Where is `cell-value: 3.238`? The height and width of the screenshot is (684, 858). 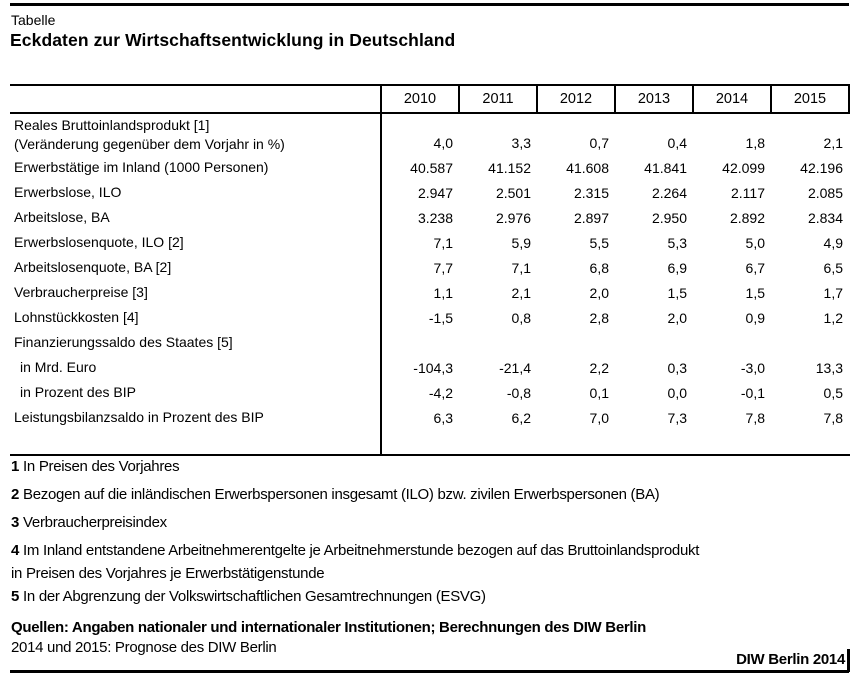
cell-value: 3.238 is located at coordinates (435, 217).